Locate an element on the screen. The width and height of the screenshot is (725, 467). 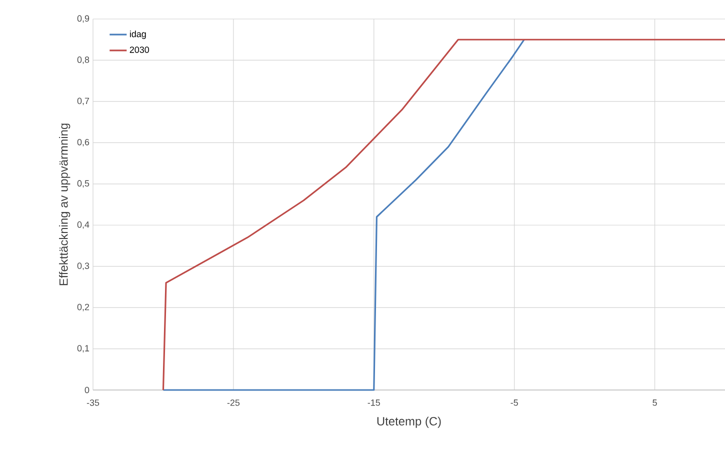
x-tick-label: -25 is located at coordinates (233, 403).